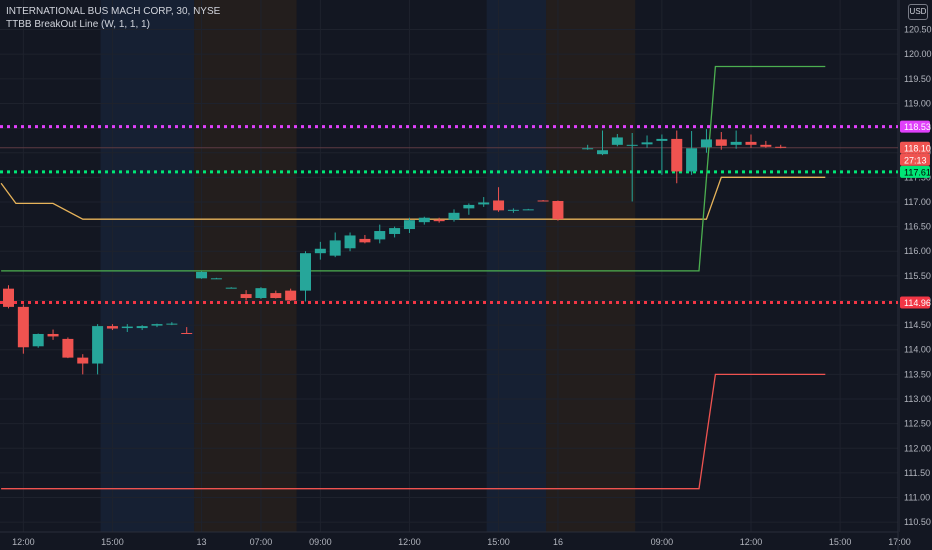 This screenshot has height=550, width=932. What do you see at coordinates (917, 79) in the screenshot?
I see `y-tick-label: 119.50` at bounding box center [917, 79].